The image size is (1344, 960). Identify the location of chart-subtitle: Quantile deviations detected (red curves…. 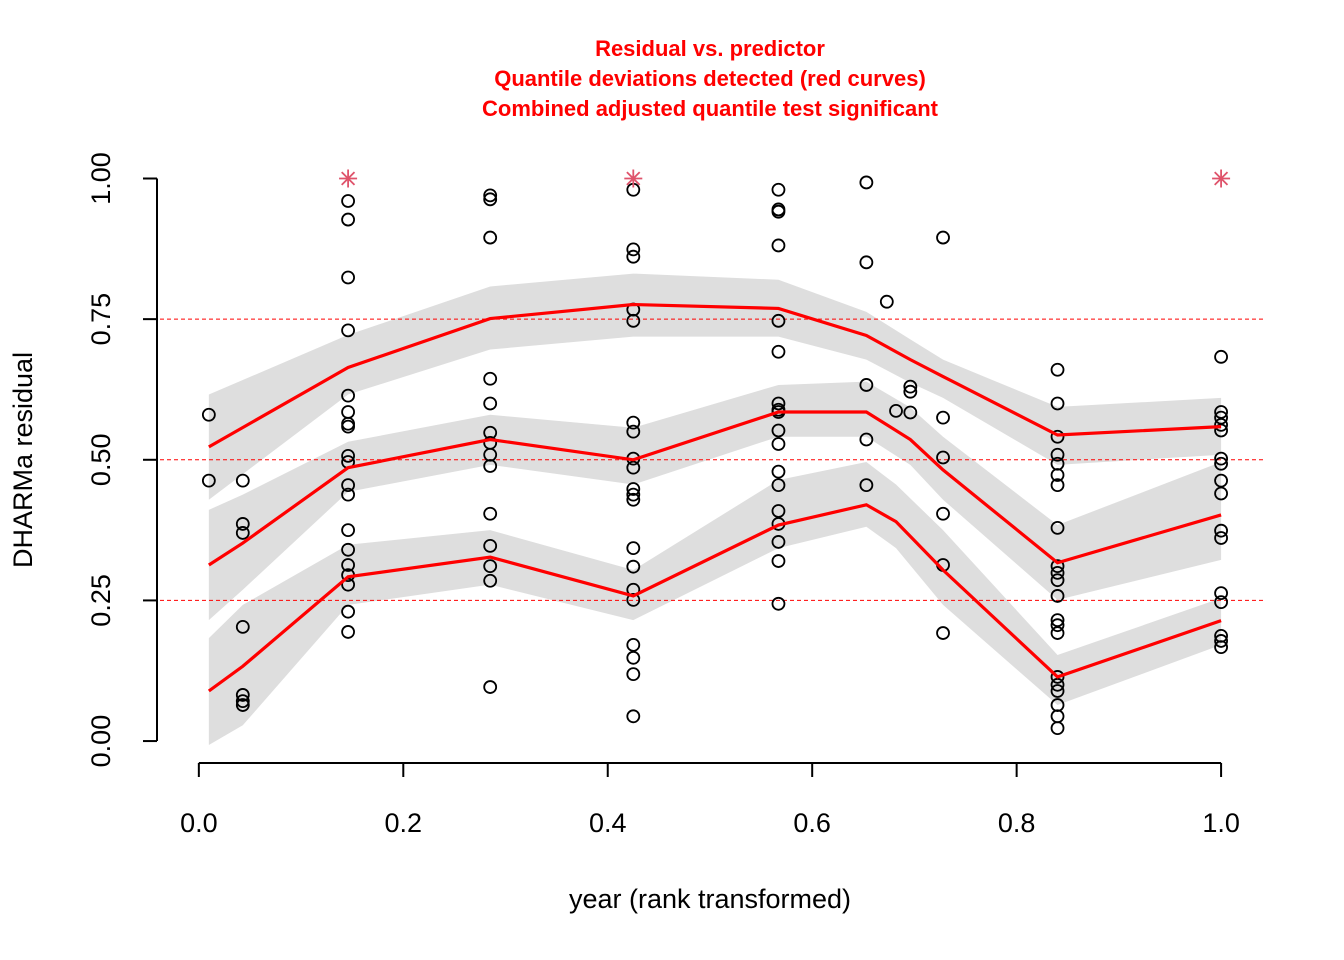
(710, 78).